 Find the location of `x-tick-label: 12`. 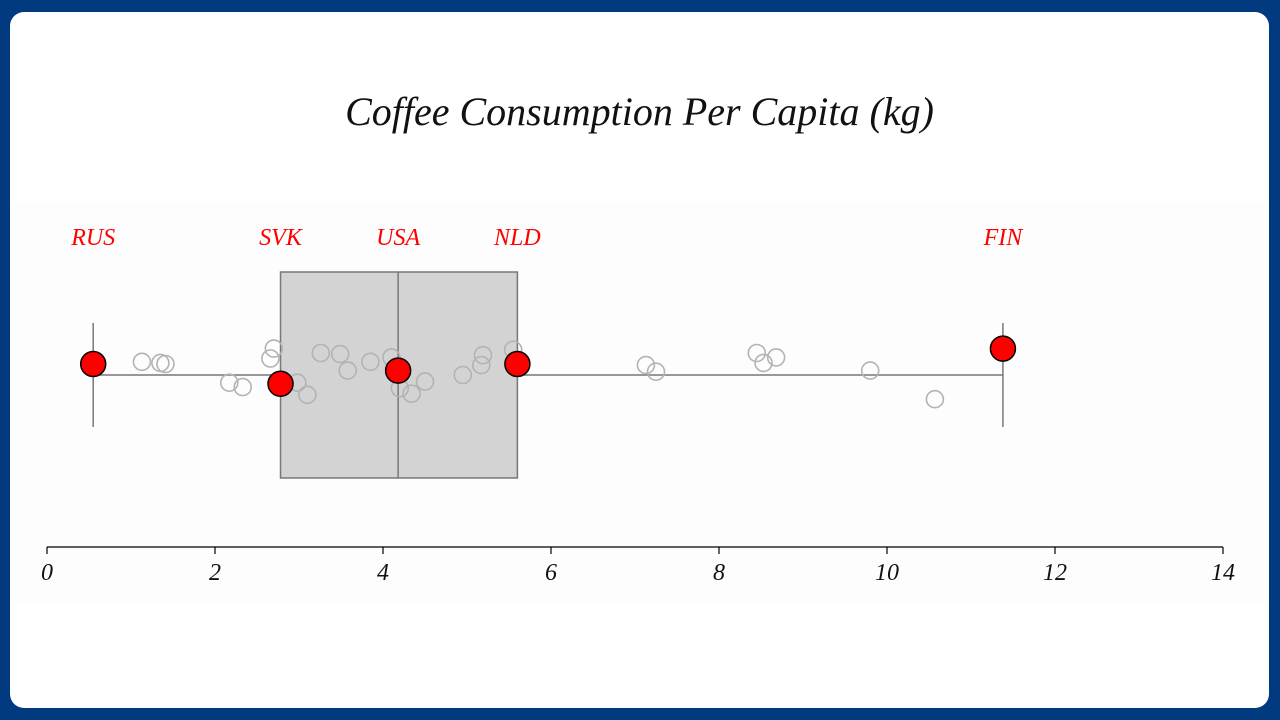

x-tick-label: 12 is located at coordinates (1055, 573).